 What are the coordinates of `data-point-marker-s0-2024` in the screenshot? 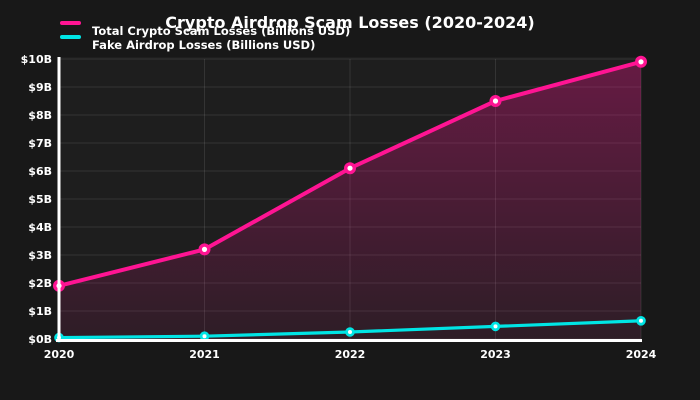 It's located at (641, 61).